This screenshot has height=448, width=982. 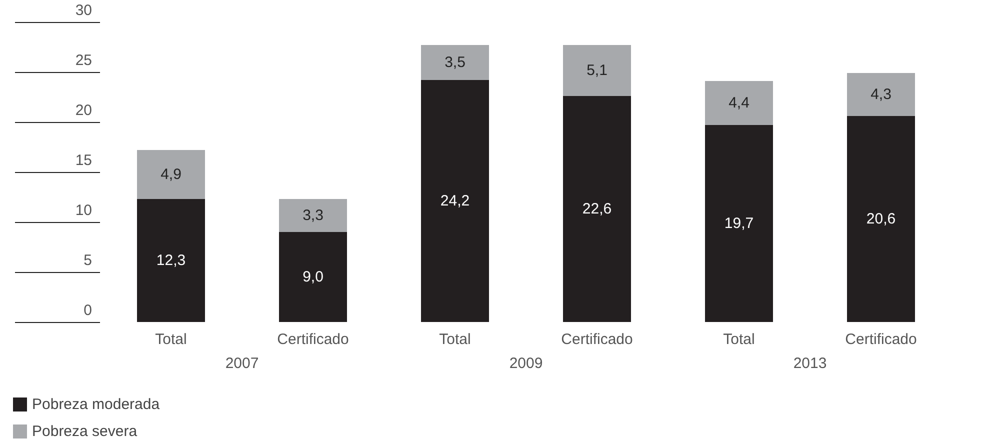 What do you see at coordinates (739, 223) in the screenshot?
I see `text: 19,7` at bounding box center [739, 223].